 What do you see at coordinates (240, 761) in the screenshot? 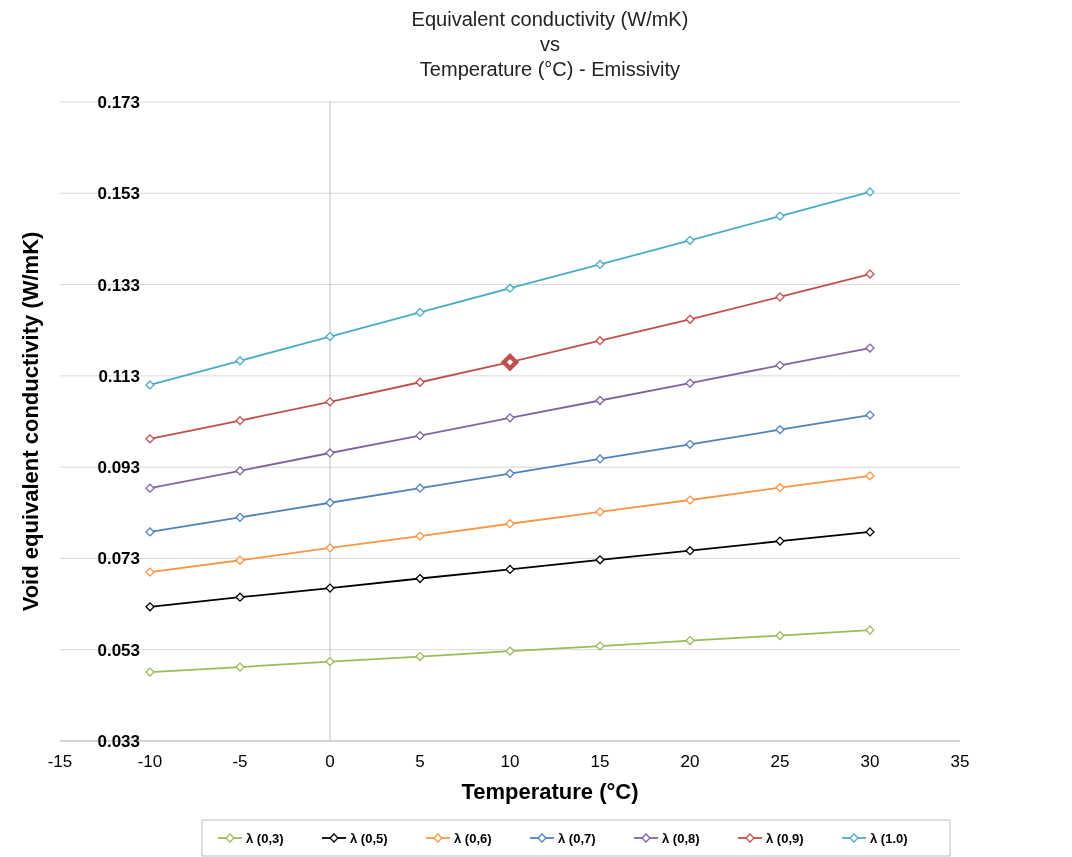
I see `x-tick-label: -5` at bounding box center [240, 761].